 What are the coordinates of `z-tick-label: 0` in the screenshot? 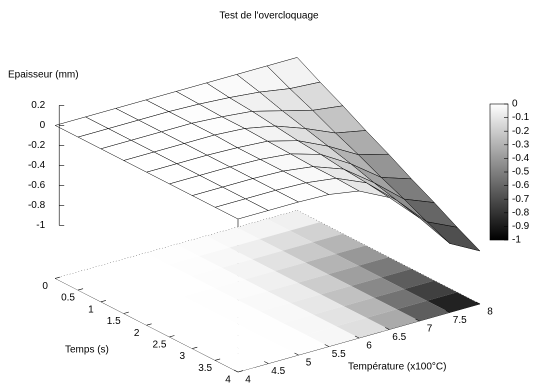 It's located at (43, 125).